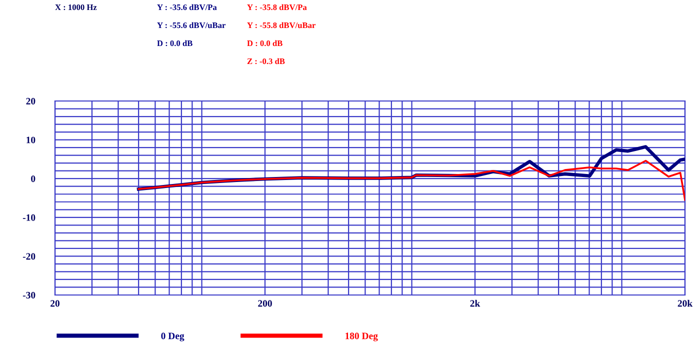 The width and height of the screenshot is (700, 350). Describe the element at coordinates (33, 179) in the screenshot. I see `y-tick-label: 0` at that location.